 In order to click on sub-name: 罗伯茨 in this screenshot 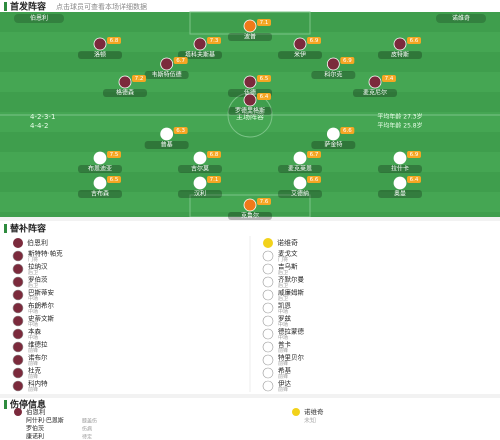, I will do `click(38, 279)`.